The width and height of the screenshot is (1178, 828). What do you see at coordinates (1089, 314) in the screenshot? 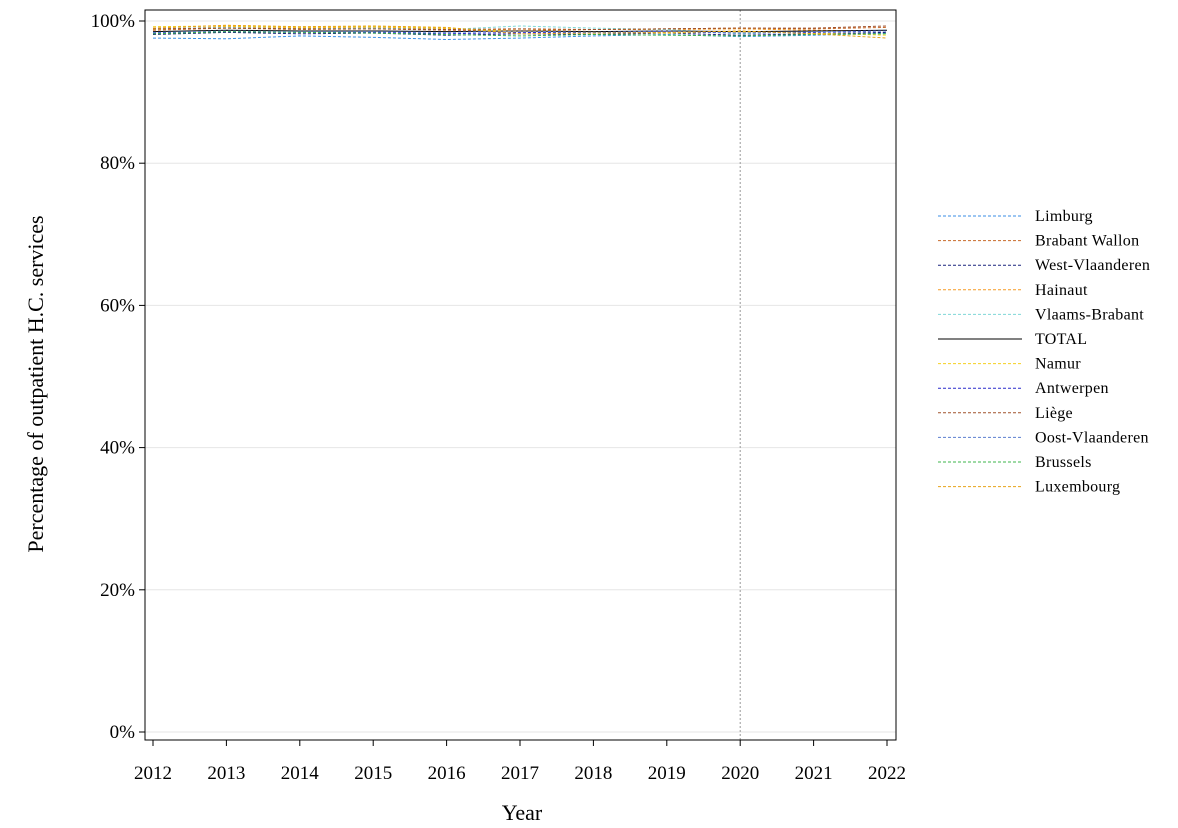
I see `legend-label-vlaams-brabant: Vlaams-Brabant` at bounding box center [1089, 314].